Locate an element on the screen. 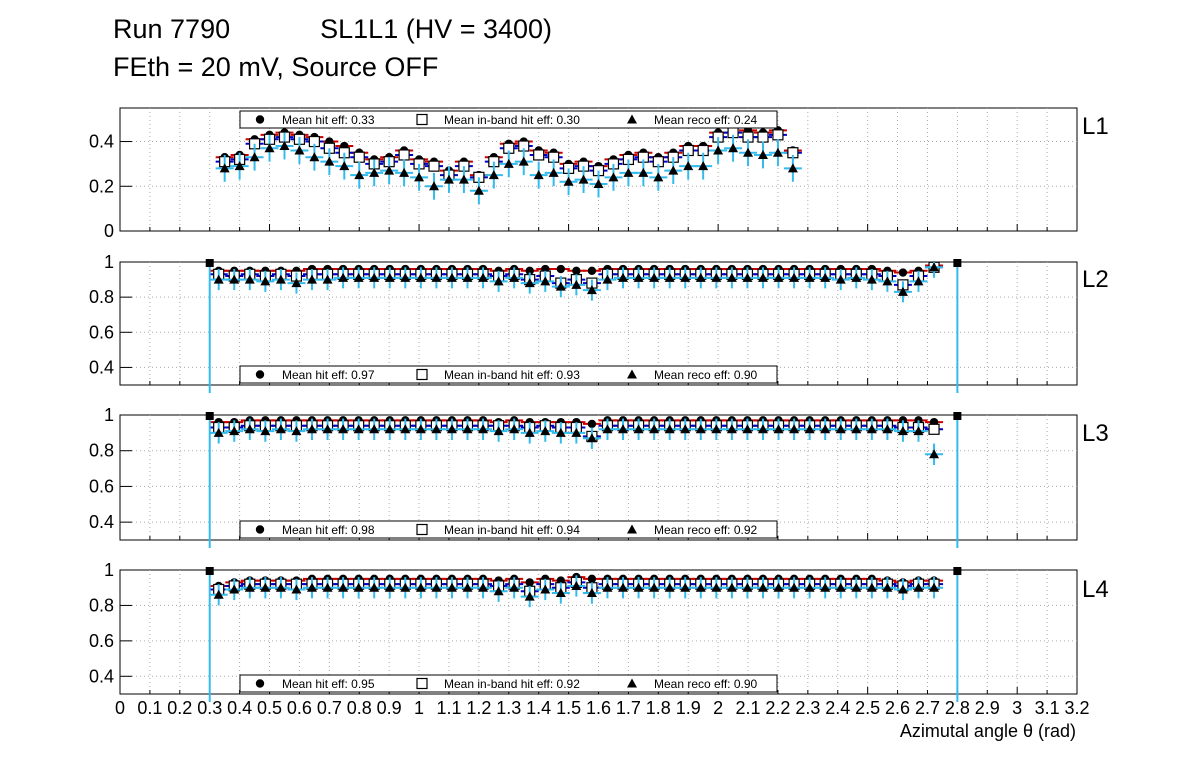 The width and height of the screenshot is (1196, 772). x-tick-label: 2.6 is located at coordinates (897, 708).